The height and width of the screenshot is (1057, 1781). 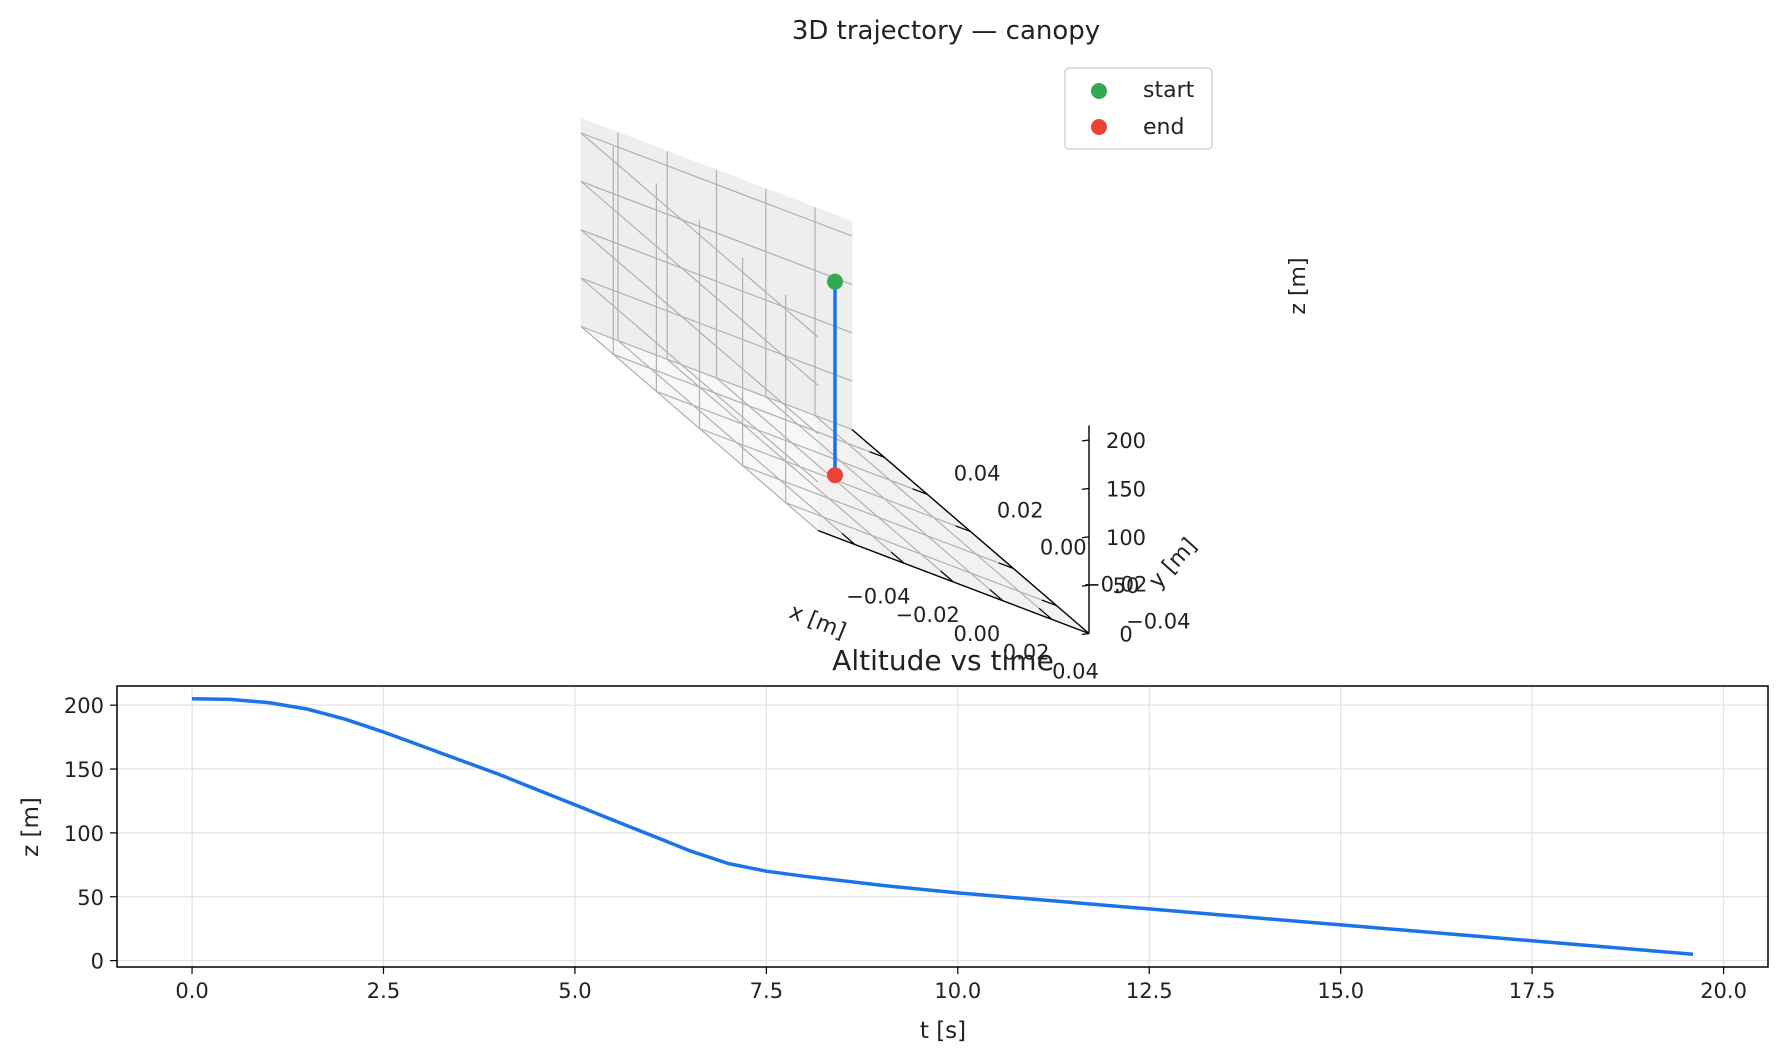 I want to click on start-marker, so click(x=835, y=281).